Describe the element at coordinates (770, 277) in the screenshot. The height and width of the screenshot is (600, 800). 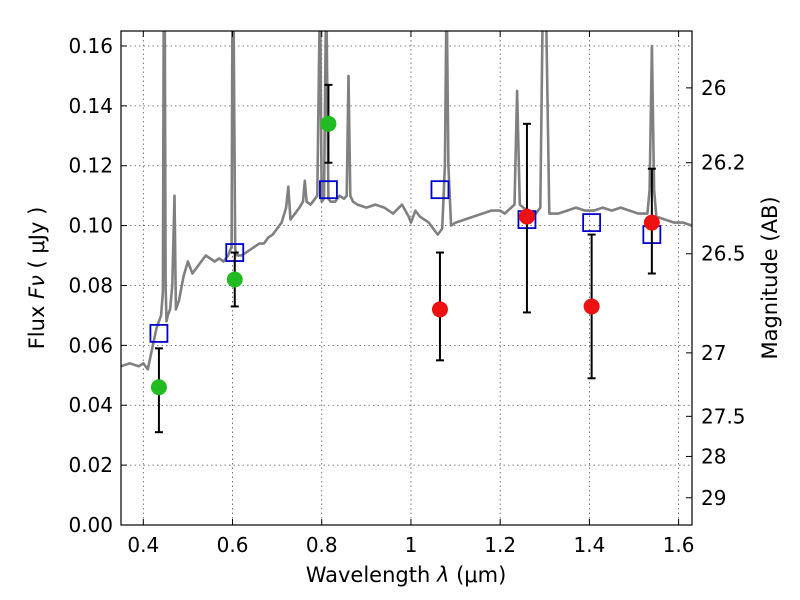
I see `y2-axis-label: Magnitude (AB)` at that location.